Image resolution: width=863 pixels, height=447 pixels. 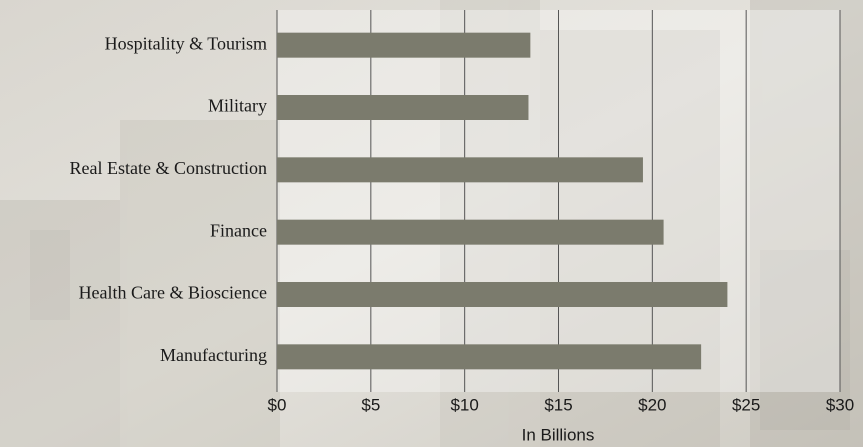 I want to click on x-tick-label: $30, so click(x=840, y=404).